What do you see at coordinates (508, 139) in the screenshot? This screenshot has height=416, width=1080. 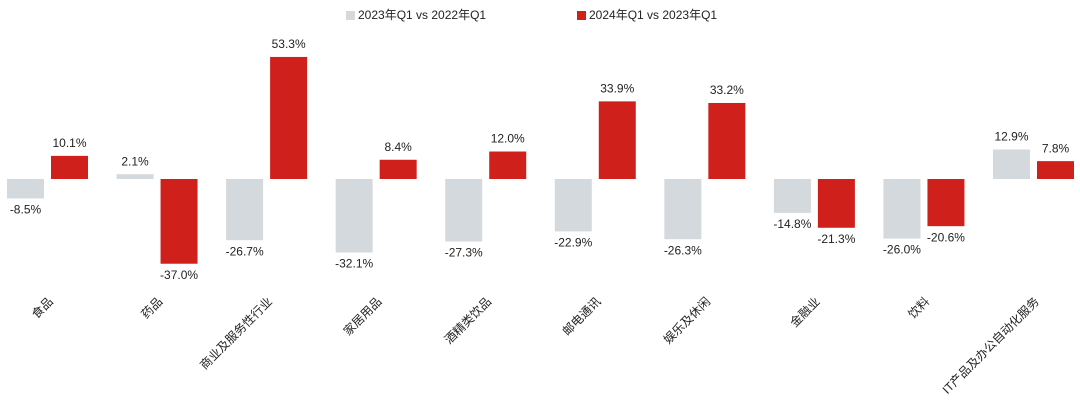 I see `data-label: 12.0%` at bounding box center [508, 139].